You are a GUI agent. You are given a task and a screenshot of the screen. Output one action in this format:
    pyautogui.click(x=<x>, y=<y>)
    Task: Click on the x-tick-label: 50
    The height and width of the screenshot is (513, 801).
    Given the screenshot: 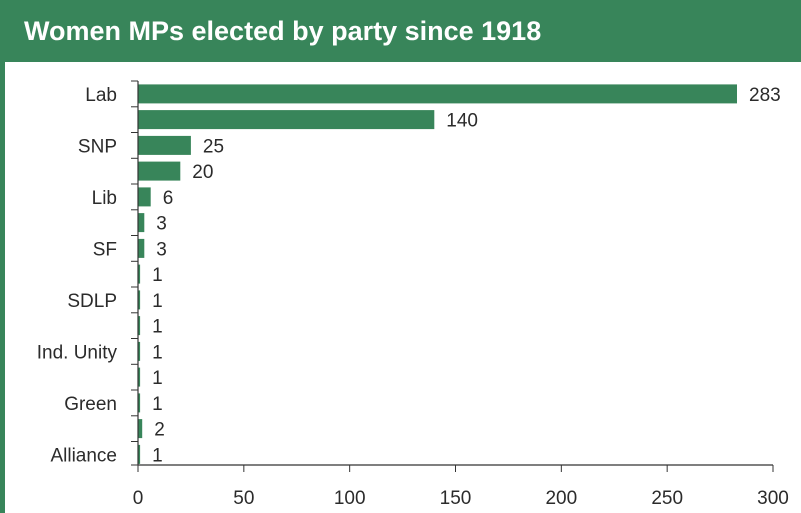 What is the action you would take?
    pyautogui.click(x=243, y=498)
    